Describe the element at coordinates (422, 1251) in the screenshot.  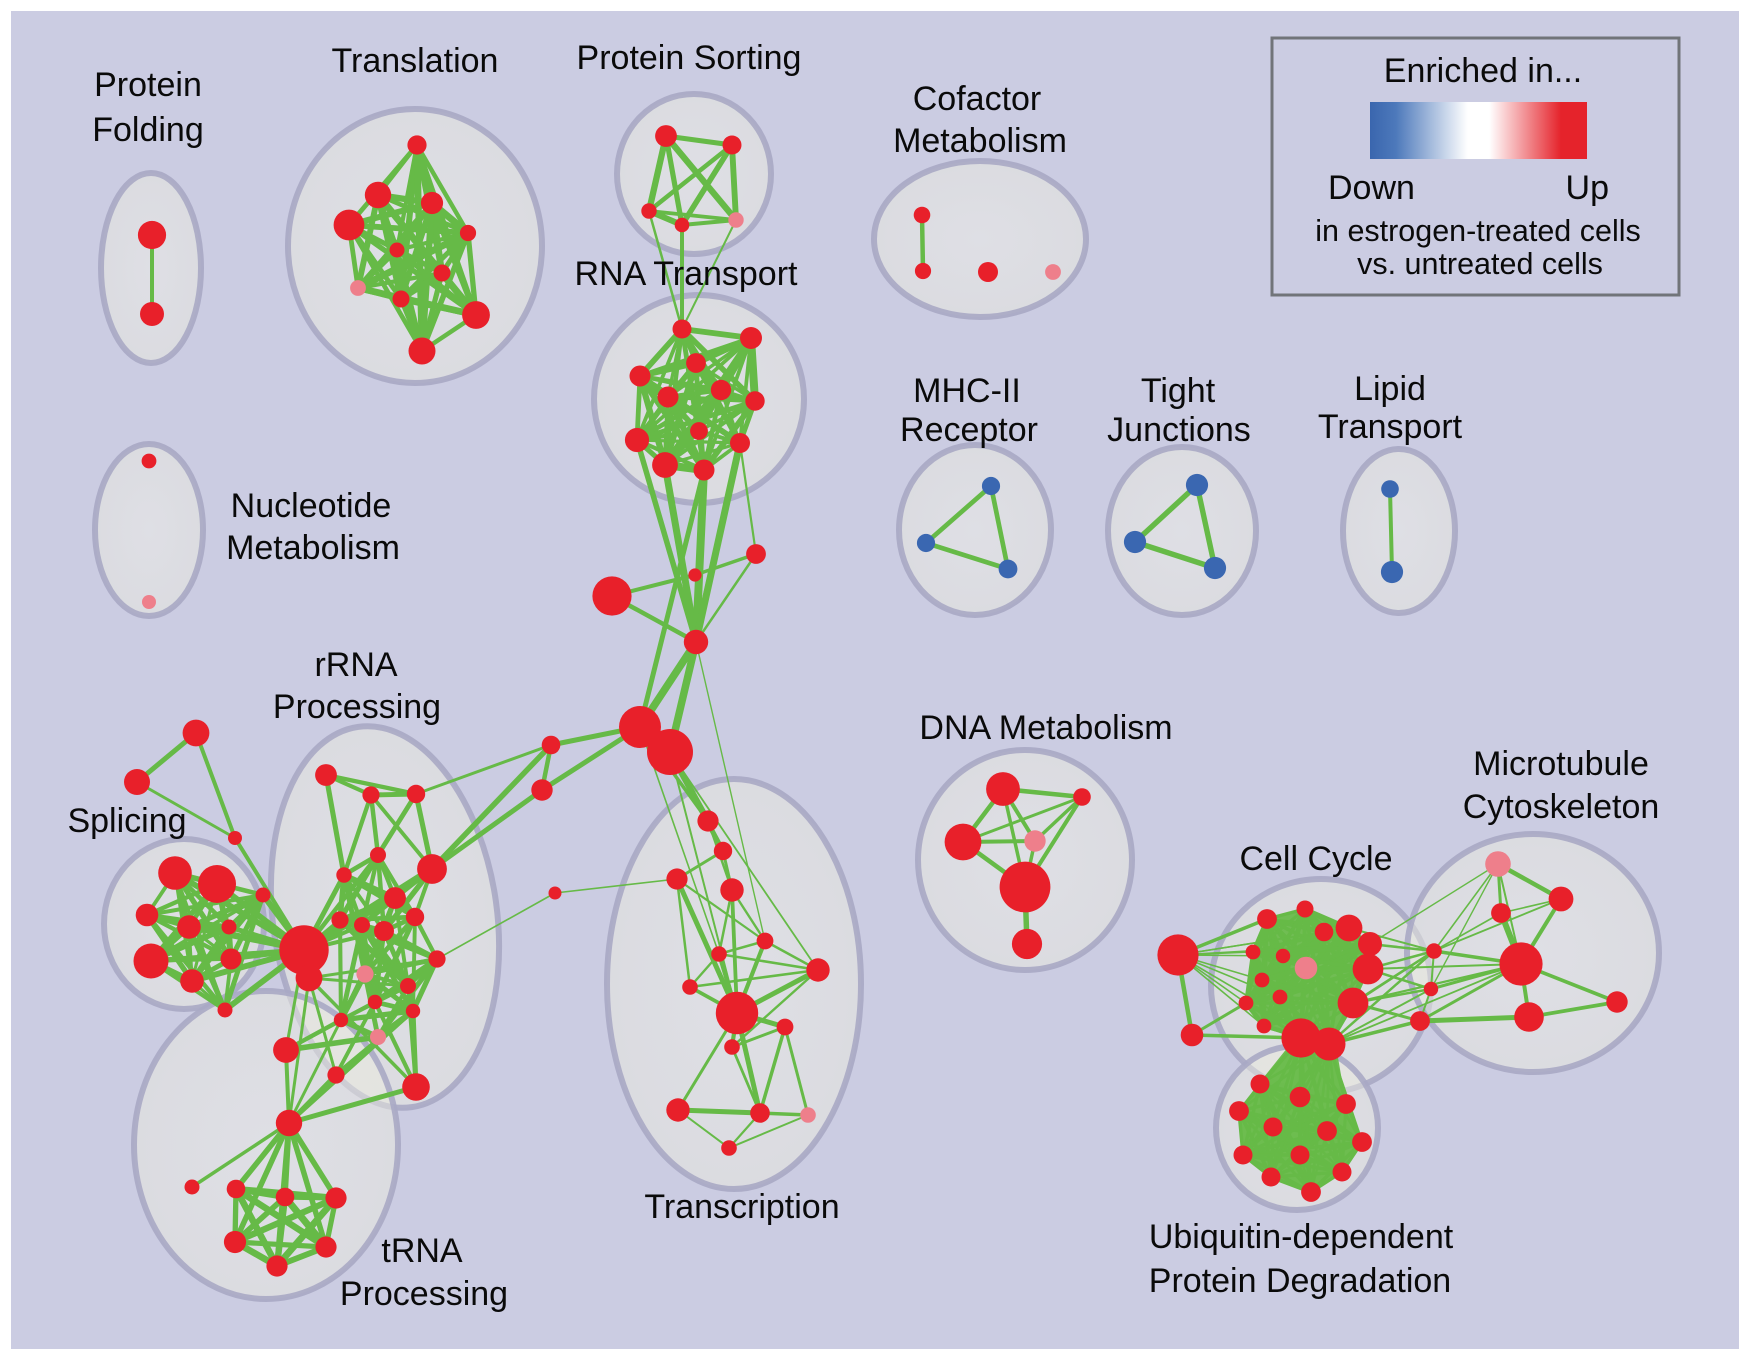
I see `svg-text: tRNA` at that location.